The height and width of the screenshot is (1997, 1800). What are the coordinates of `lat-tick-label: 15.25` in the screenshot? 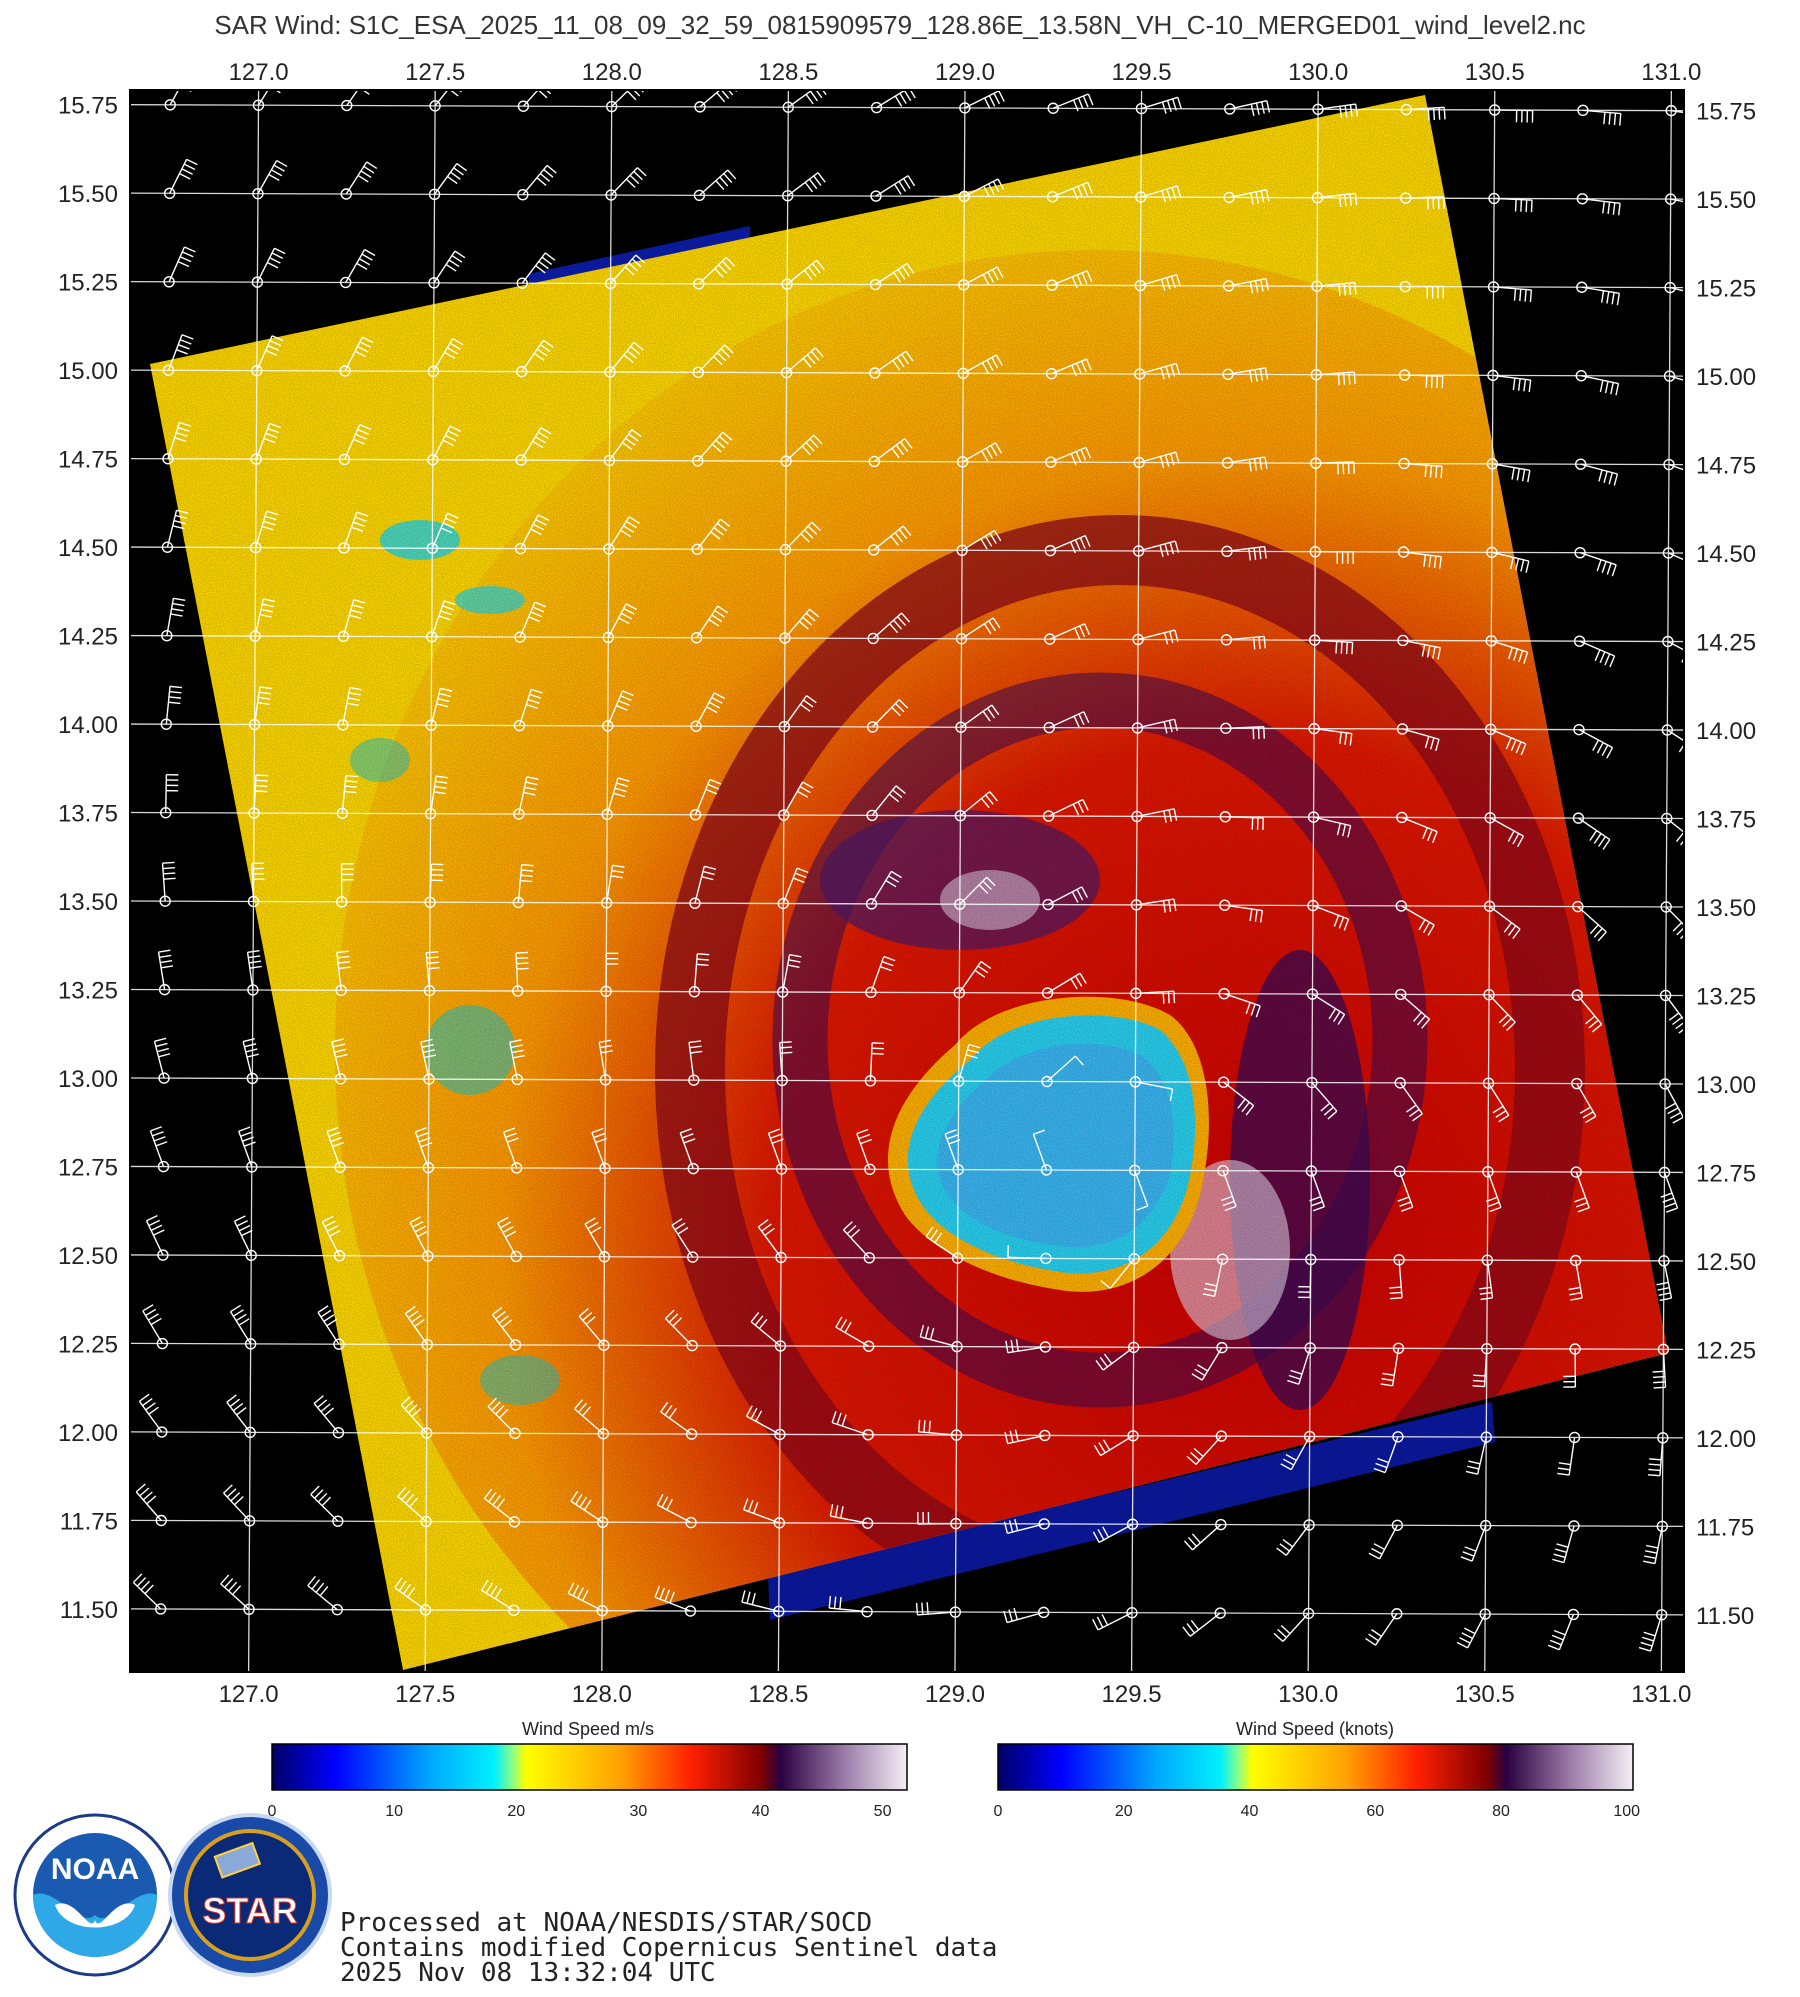 It's located at (1726, 289).